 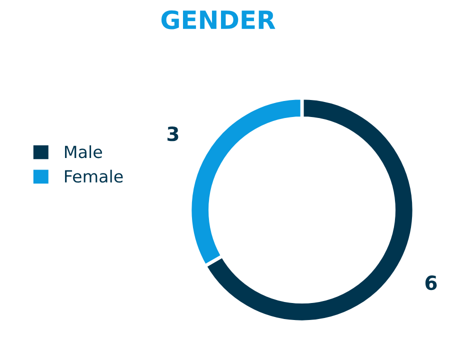 I want to click on data-label: 6, so click(x=431, y=282).